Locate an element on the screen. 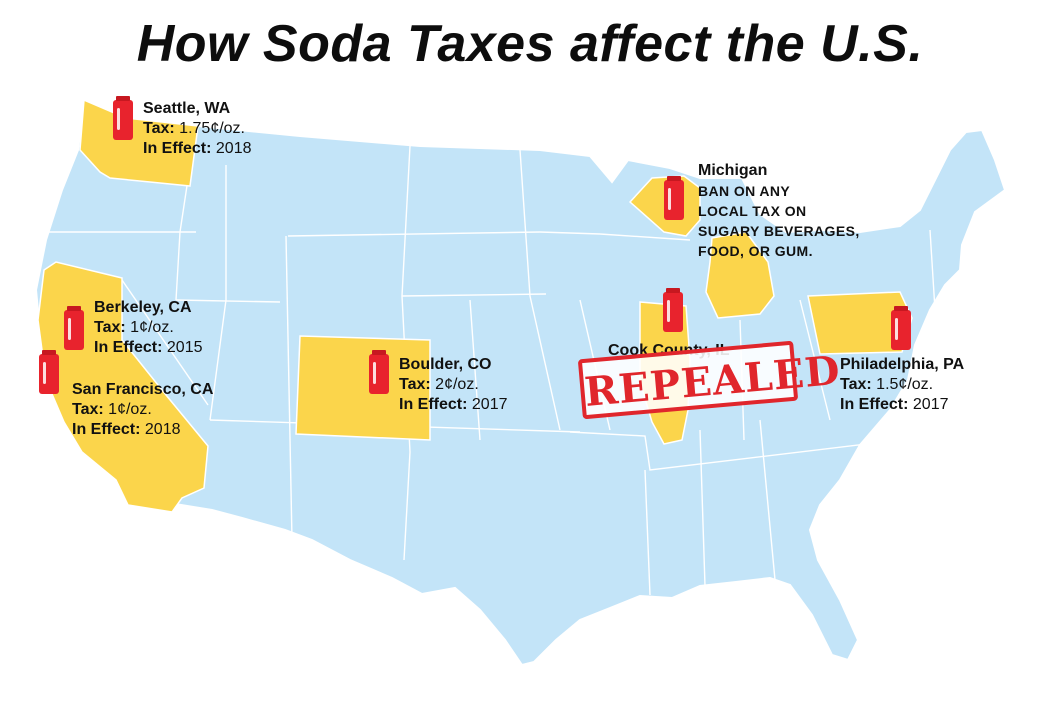 The height and width of the screenshot is (720, 1060). boulder-label: Boulder, CO Tax: 2¢/oz. In Effect: 2017 is located at coordinates (453, 385).